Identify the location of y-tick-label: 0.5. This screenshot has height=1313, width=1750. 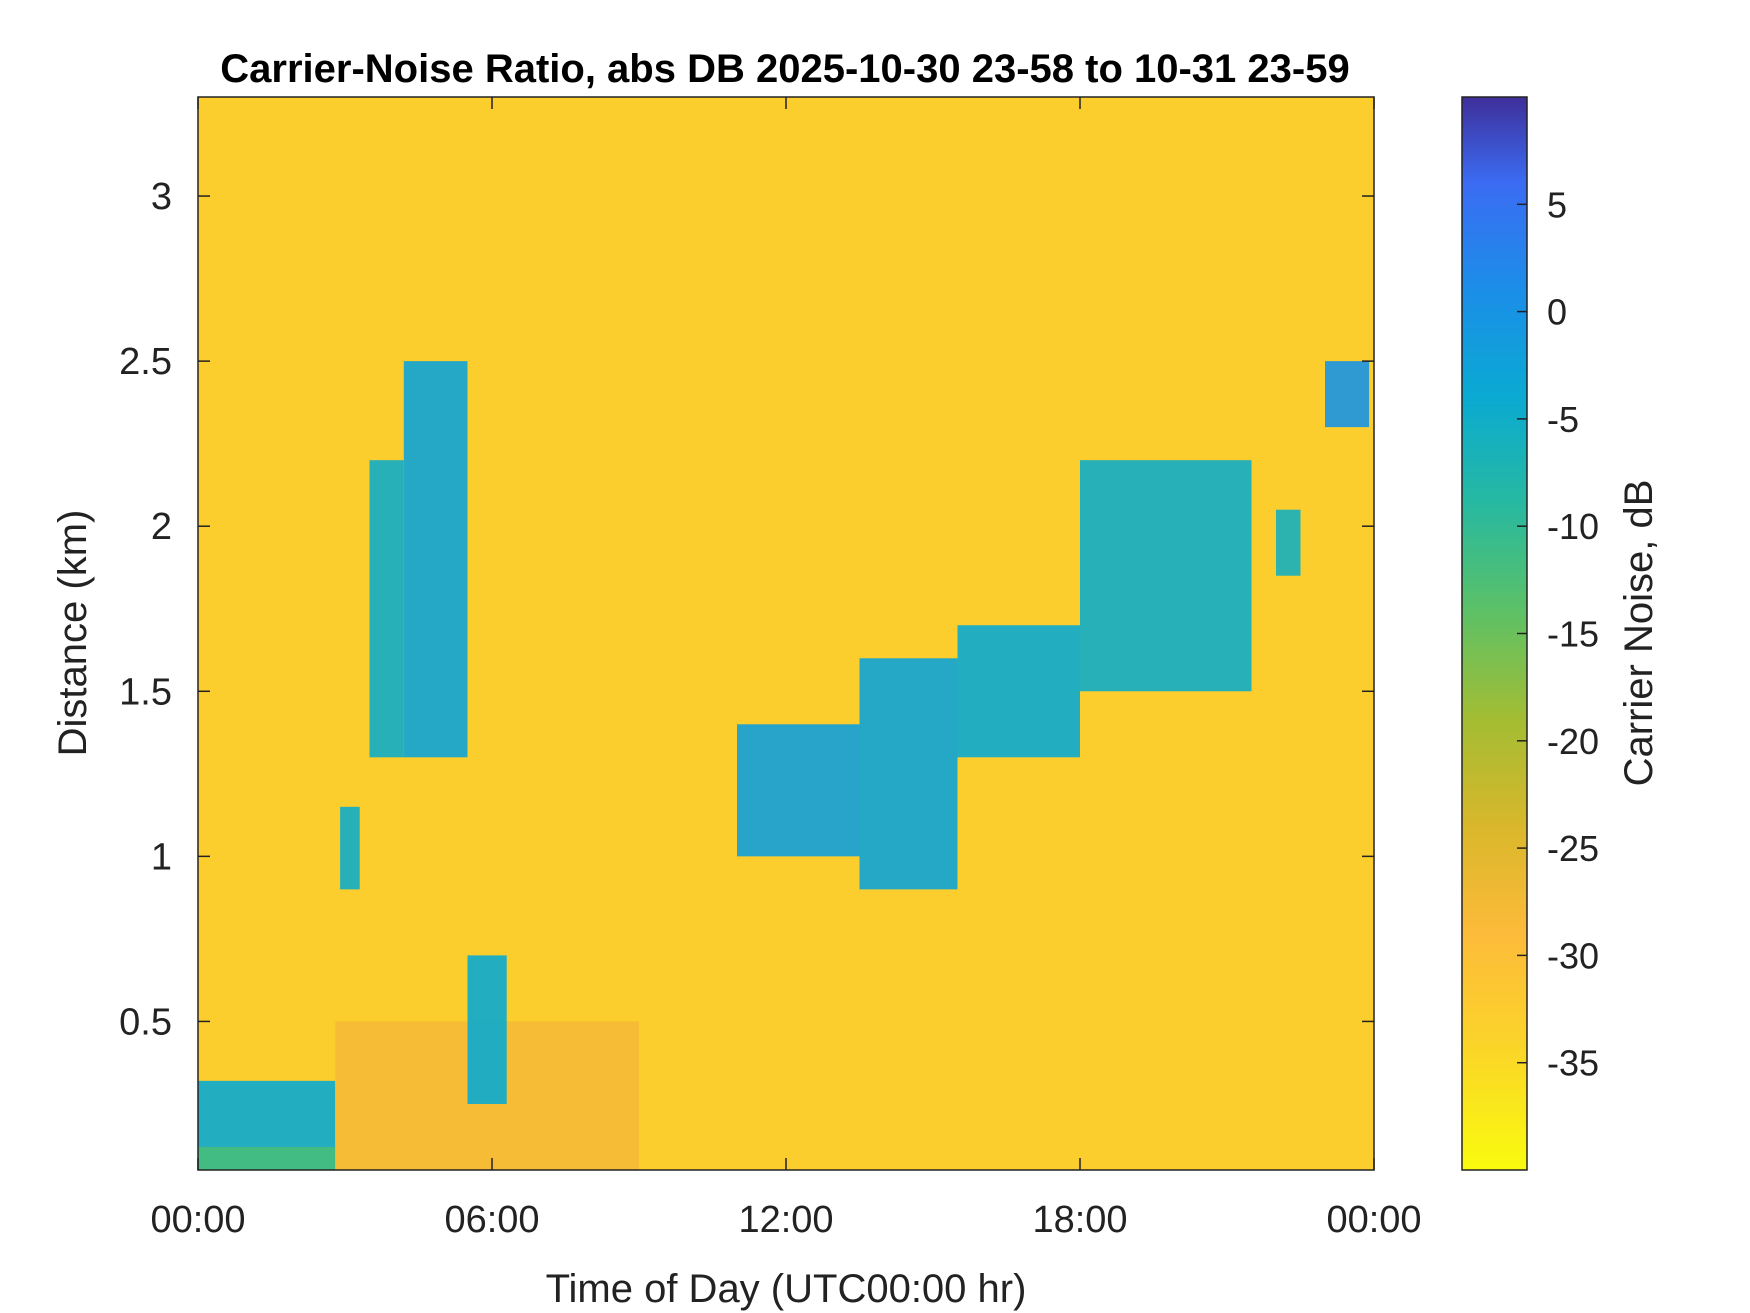
(145, 1022).